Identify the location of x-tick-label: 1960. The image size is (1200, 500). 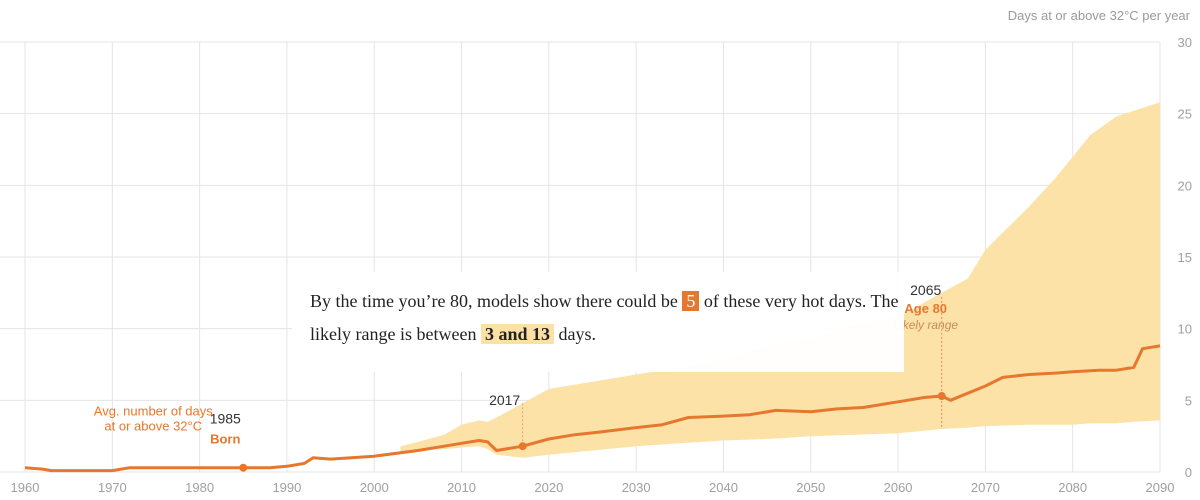
(25, 487).